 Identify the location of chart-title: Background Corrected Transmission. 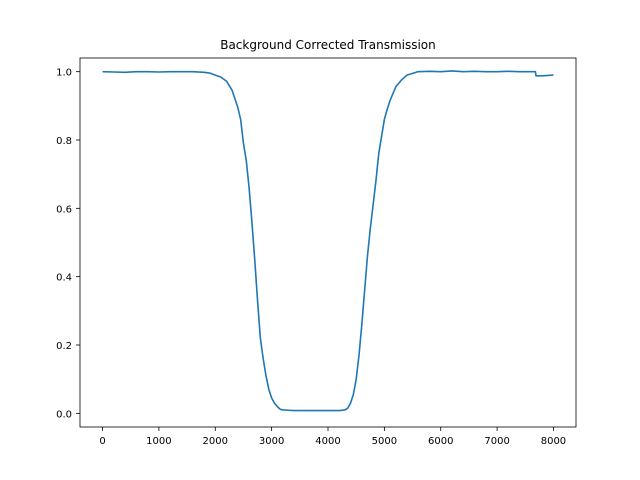
(328, 45).